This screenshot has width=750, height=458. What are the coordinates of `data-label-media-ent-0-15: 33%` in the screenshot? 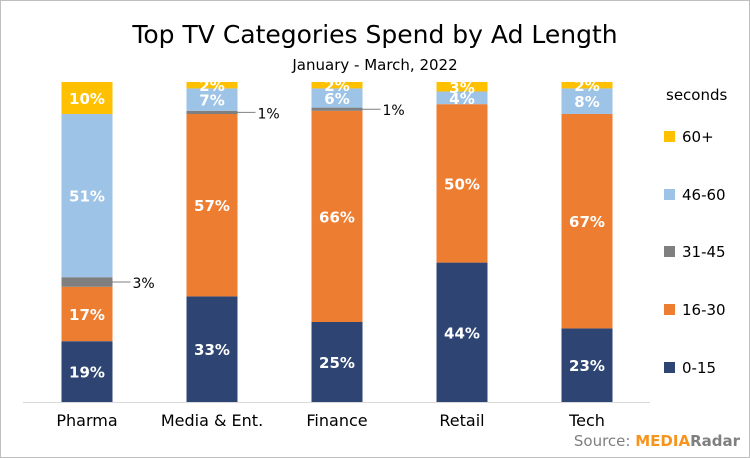 It's located at (212, 350).